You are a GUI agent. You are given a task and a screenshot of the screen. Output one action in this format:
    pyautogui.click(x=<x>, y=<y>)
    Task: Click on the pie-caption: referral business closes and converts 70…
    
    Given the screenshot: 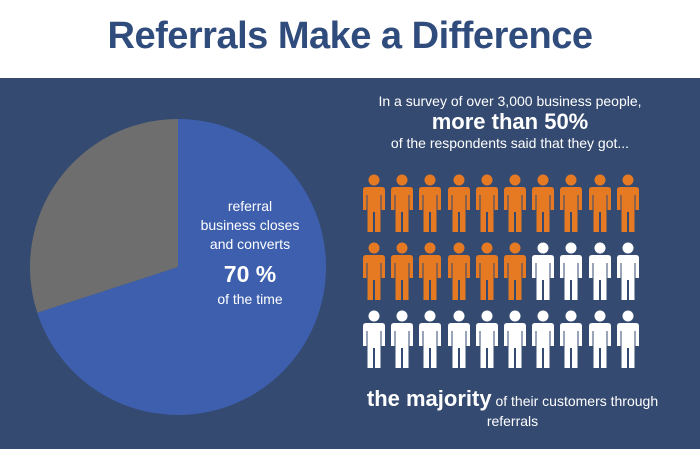 What is the action you would take?
    pyautogui.click(x=250, y=253)
    